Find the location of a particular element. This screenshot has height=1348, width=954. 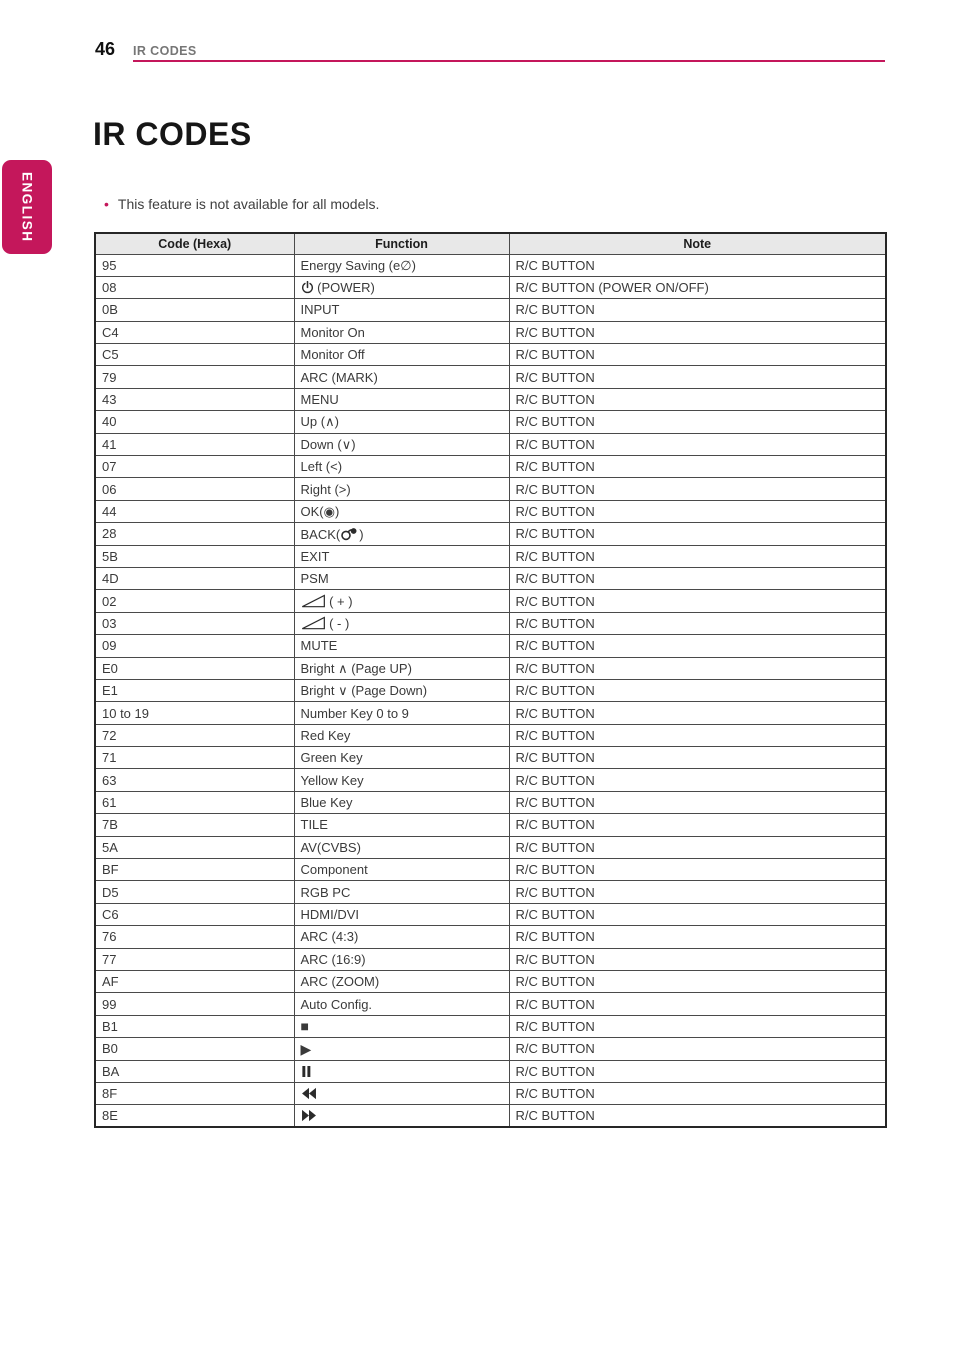

play-icon: ▶ is located at coordinates (306, 1048).